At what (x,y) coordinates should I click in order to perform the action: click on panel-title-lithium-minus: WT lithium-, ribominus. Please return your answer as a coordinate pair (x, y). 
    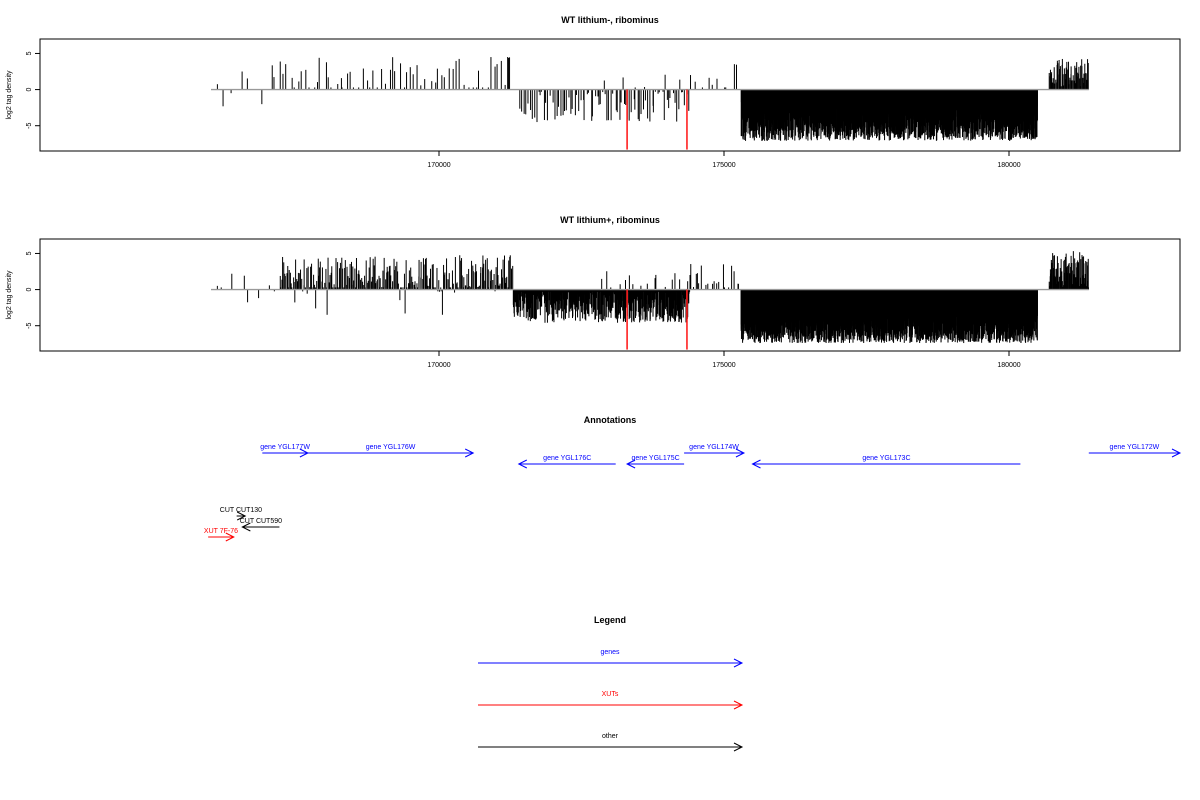
    Looking at the image, I should click on (610, 20).